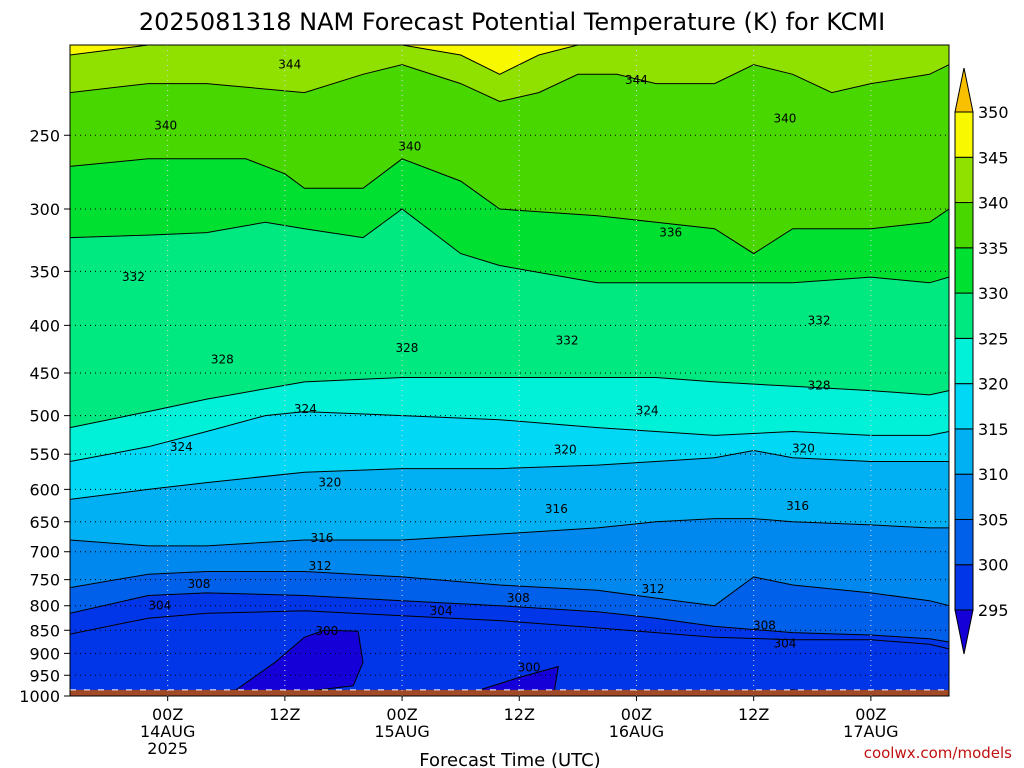 Image resolution: width=1024 pixels, height=768 pixels. Describe the element at coordinates (222, 359) in the screenshot. I see `contour-label-9: 328` at that location.